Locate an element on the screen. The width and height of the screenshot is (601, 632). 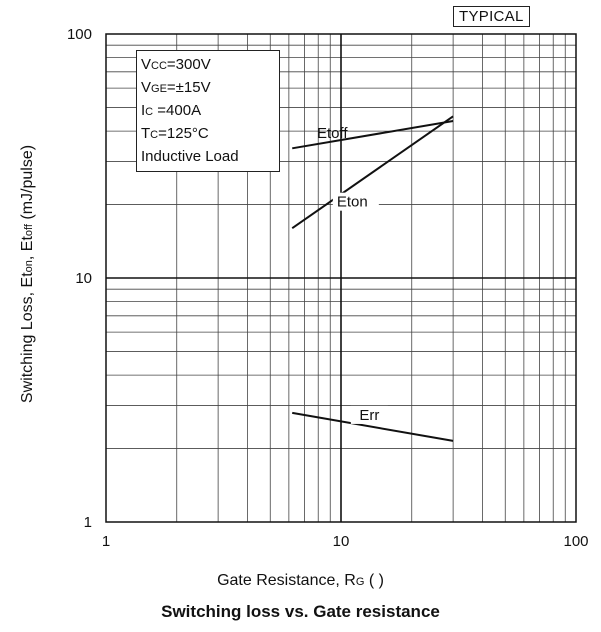
y-tick-label: 10 is located at coordinates (83, 278).